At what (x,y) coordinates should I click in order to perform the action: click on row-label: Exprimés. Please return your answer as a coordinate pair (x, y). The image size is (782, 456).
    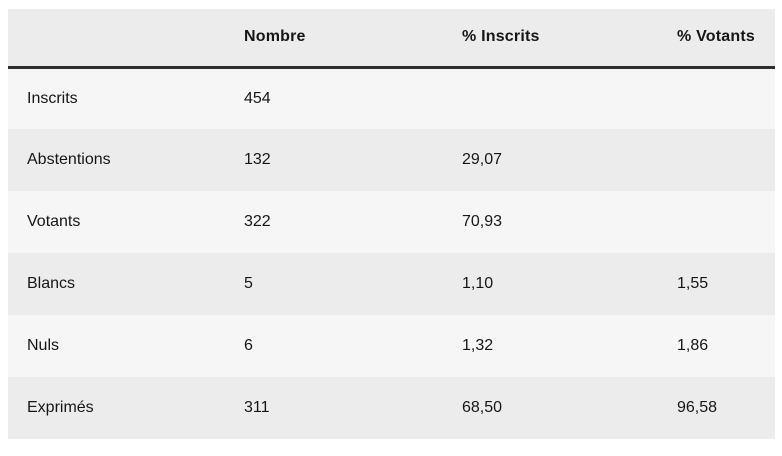
    Looking at the image, I should click on (60, 407).